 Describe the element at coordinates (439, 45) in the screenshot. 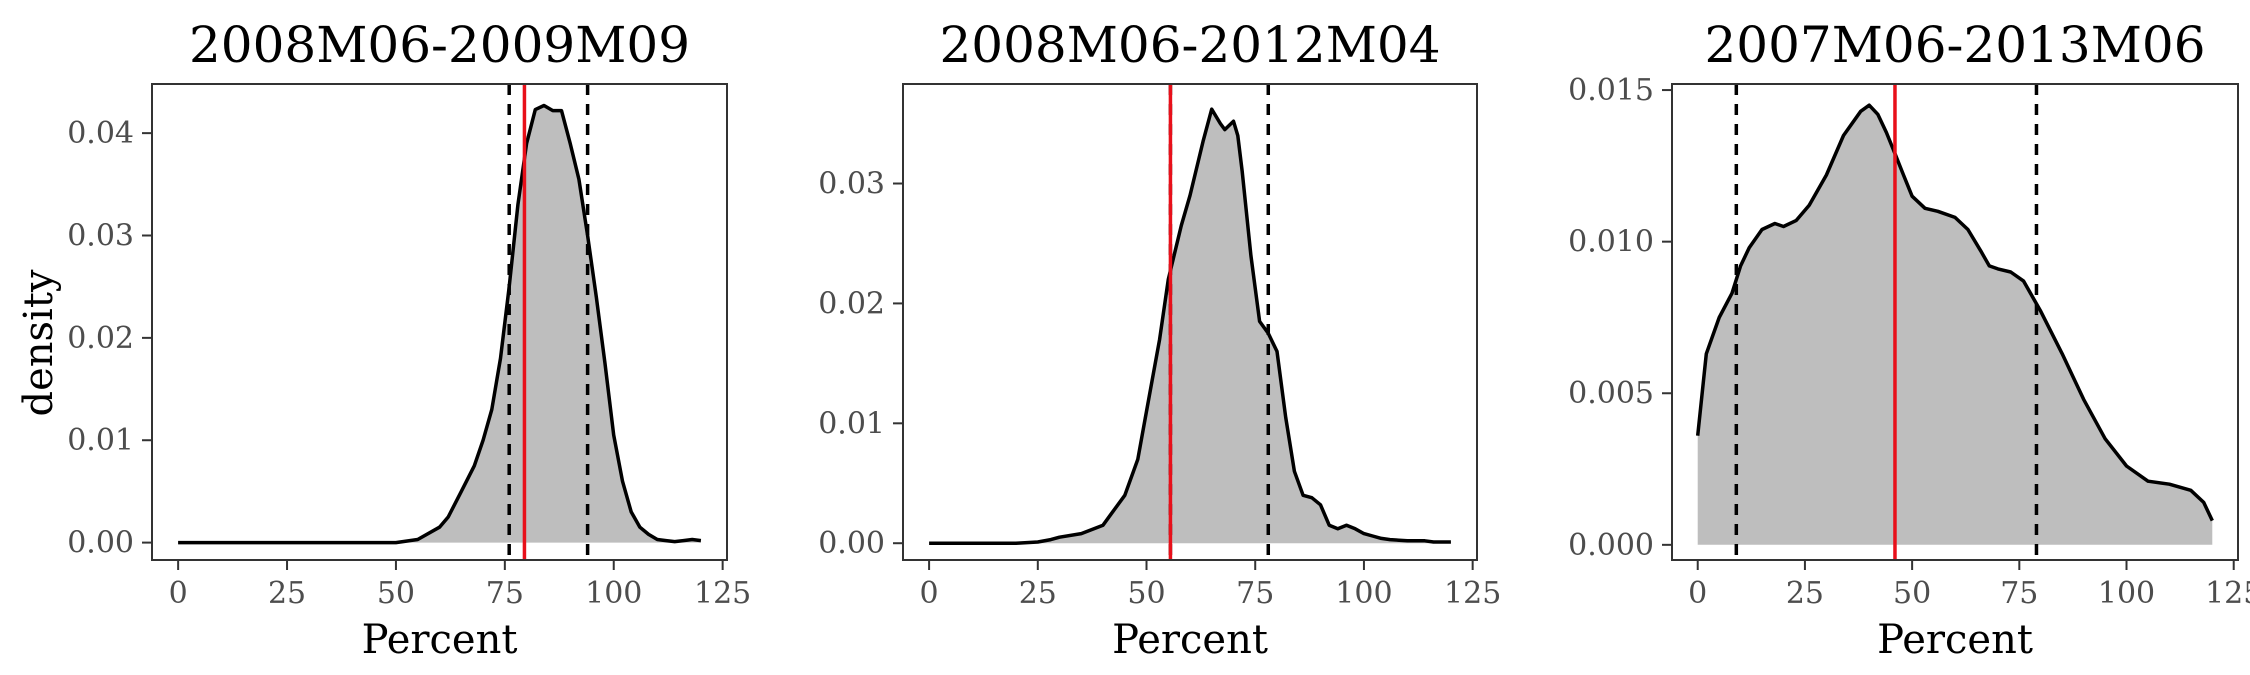

I see `panel-title: 2008M06-2009M09` at that location.